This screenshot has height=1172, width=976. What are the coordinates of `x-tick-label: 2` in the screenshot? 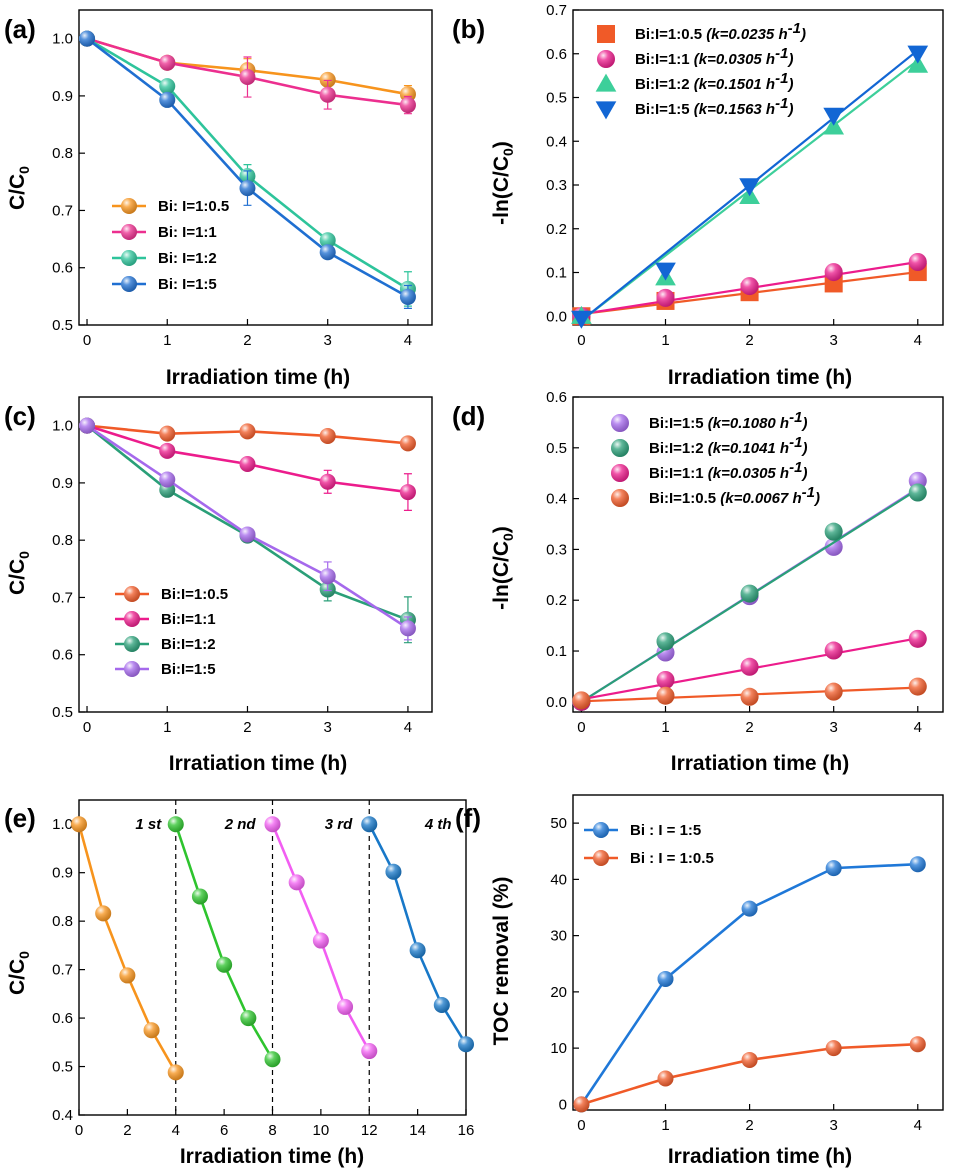 It's located at (127, 1130).